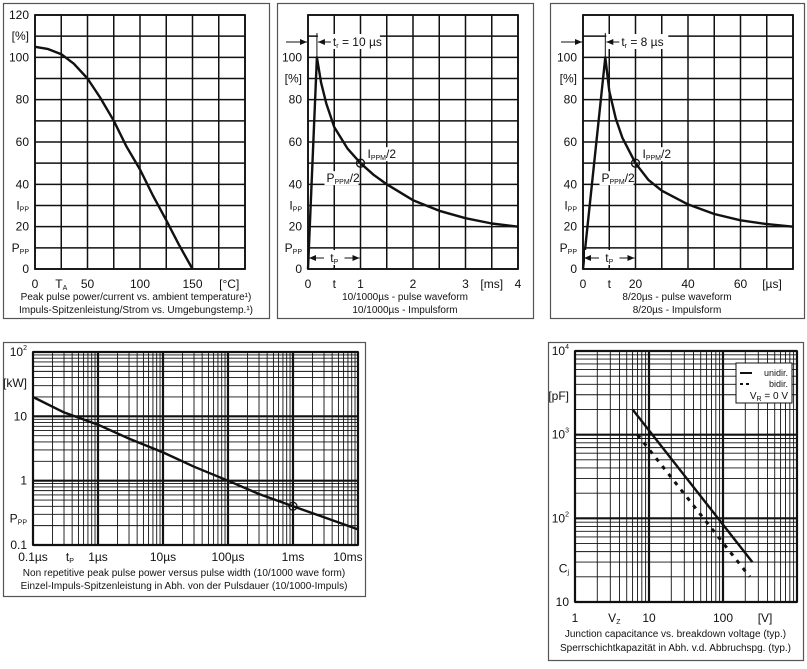  Describe the element at coordinates (296, 184) in the screenshot. I see `y-tick-label: 40` at that location.